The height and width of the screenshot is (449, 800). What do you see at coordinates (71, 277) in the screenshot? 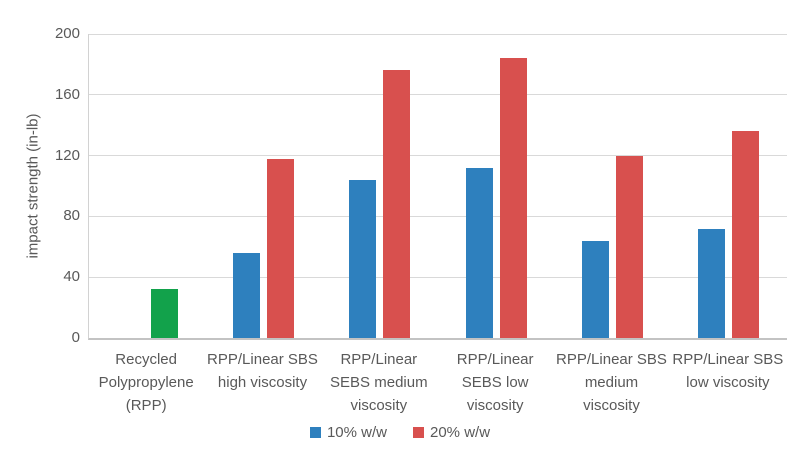
I see `y-tick-label: 40` at bounding box center [71, 277].